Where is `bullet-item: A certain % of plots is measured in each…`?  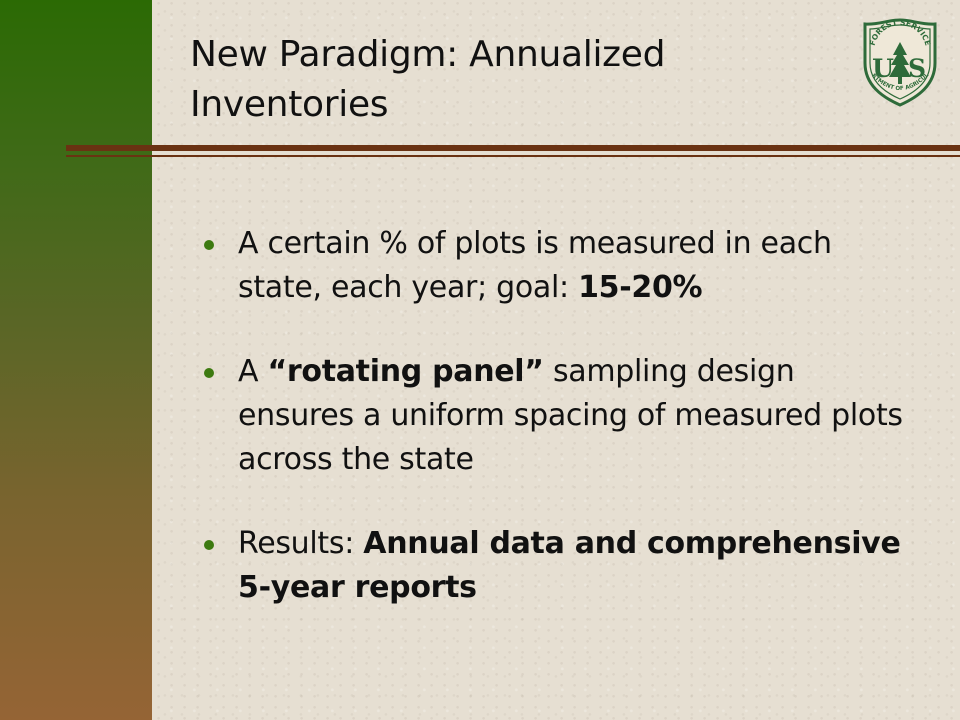
bullet-item: A certain % of plots is measured in each… is located at coordinates (558, 266).